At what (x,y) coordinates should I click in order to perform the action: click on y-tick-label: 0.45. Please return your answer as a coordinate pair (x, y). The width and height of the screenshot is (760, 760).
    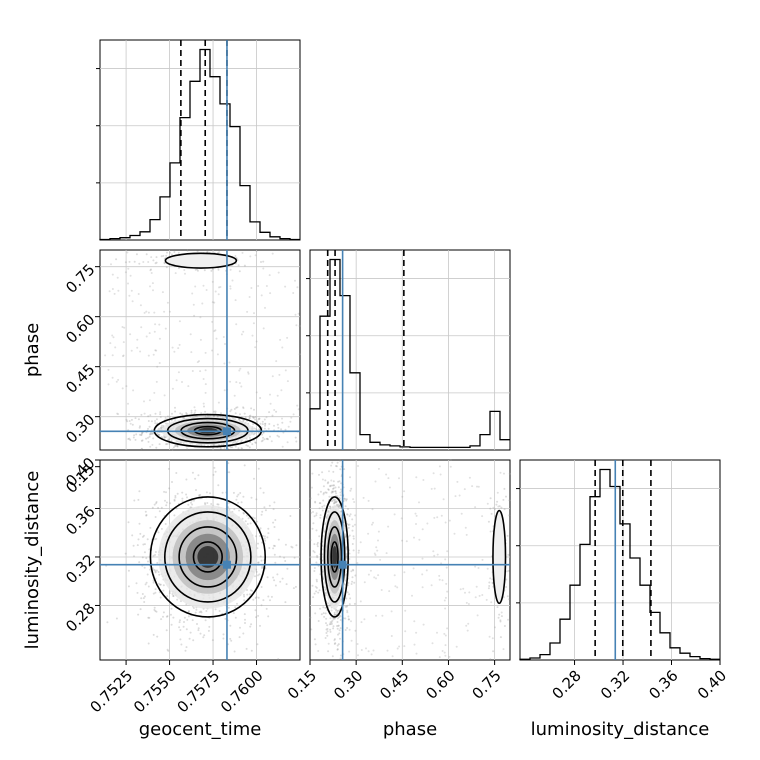
    Looking at the image, I should click on (80, 378).